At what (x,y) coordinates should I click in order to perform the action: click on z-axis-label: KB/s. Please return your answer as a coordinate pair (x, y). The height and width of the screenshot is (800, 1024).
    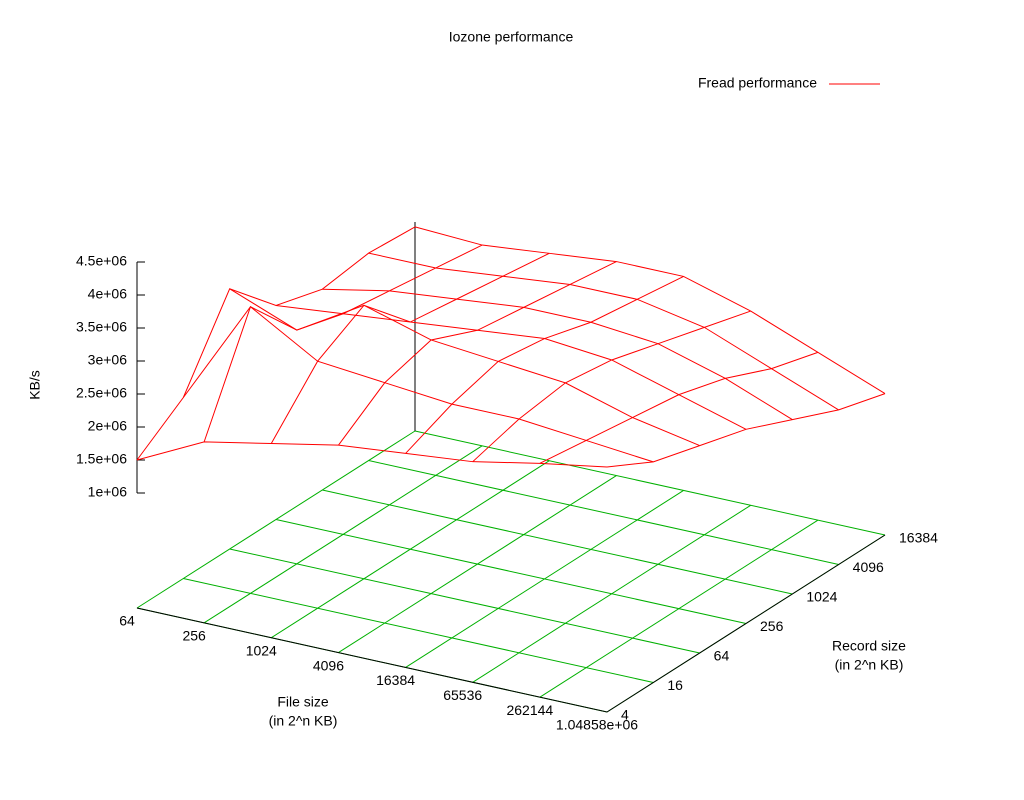
    Looking at the image, I should click on (35, 385).